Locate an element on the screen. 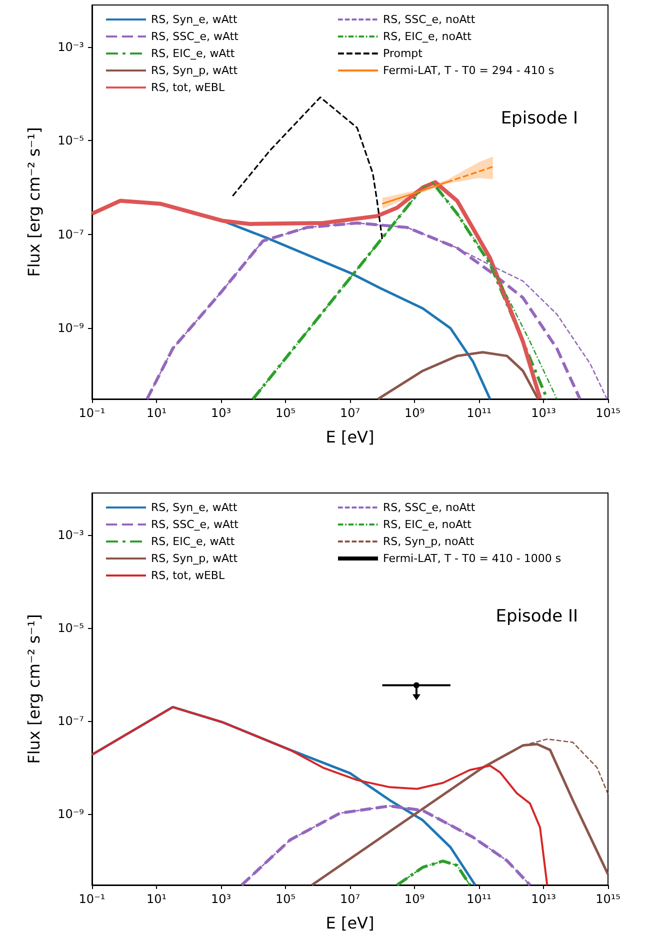  legend-label: RS, Syn_p, noAtt is located at coordinates (429, 541).